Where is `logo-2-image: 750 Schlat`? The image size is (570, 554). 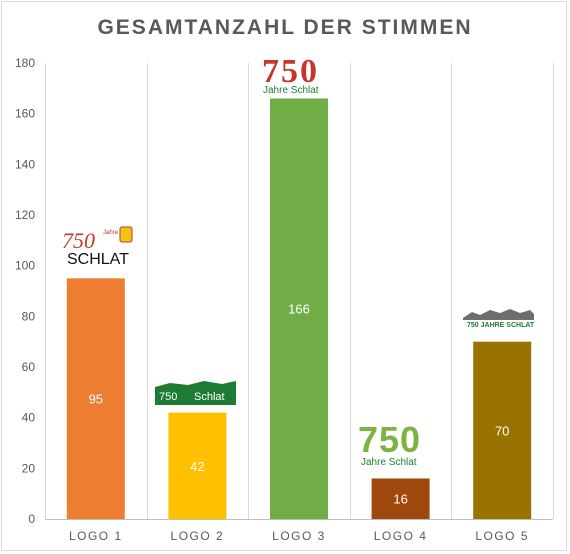 logo-2-image: 750 Schlat is located at coordinates (195, 393).